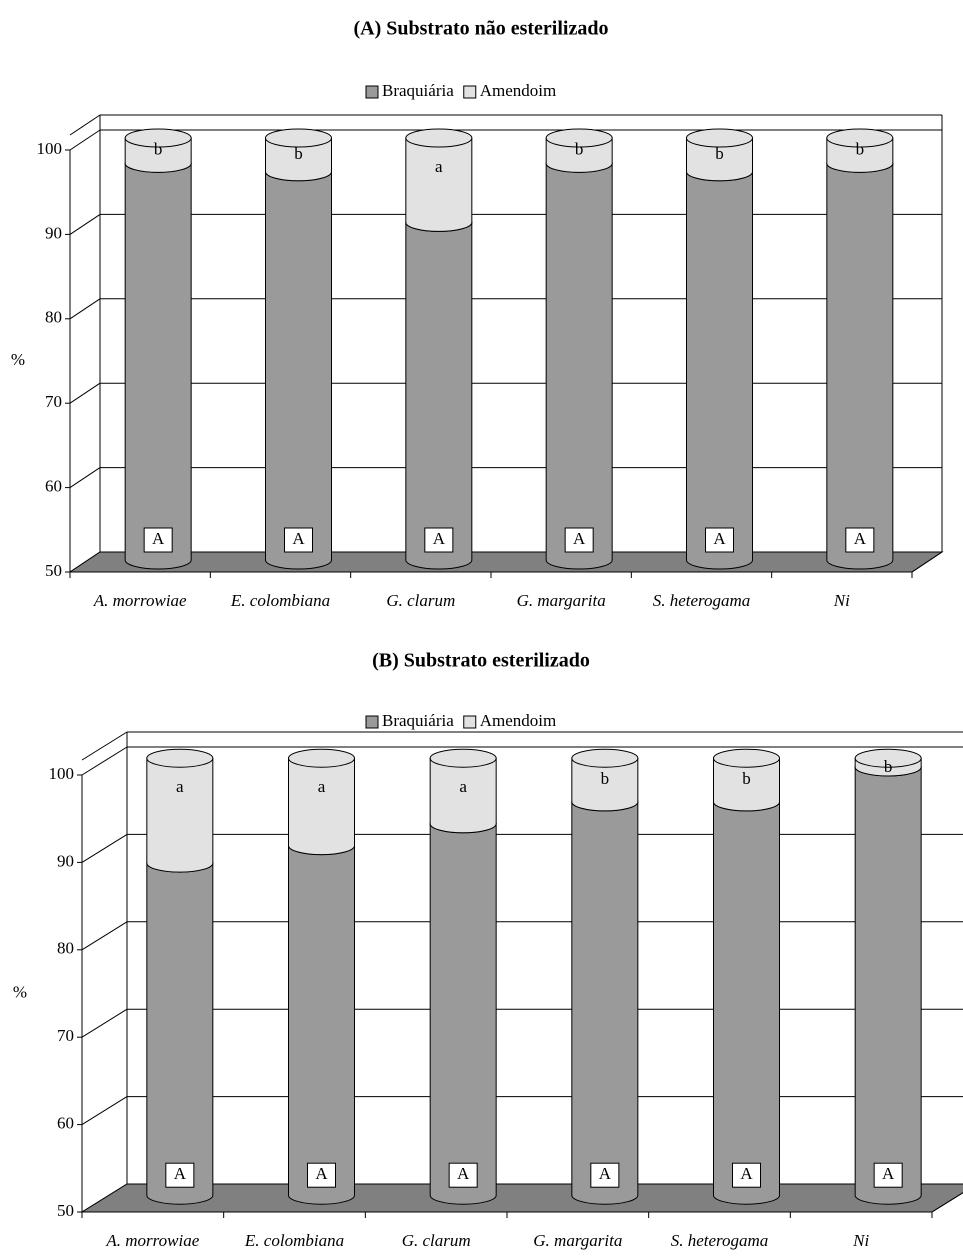  I want to click on x-tick-label: S. heterogama, so click(720, 1240).